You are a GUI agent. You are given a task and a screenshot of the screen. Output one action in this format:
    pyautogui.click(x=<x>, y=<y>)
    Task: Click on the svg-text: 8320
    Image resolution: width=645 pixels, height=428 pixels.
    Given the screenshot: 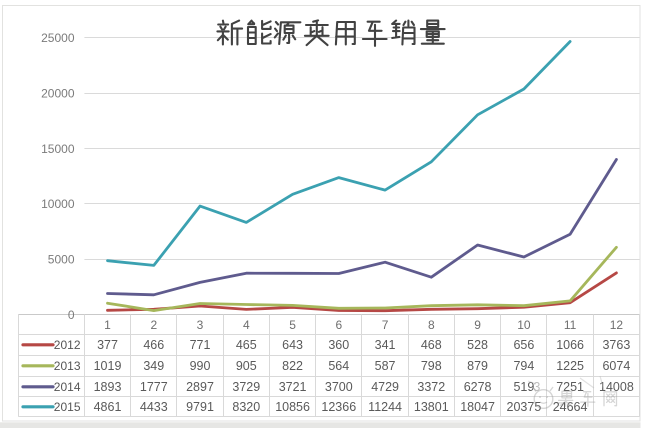 What is the action you would take?
    pyautogui.click(x=246, y=407)
    